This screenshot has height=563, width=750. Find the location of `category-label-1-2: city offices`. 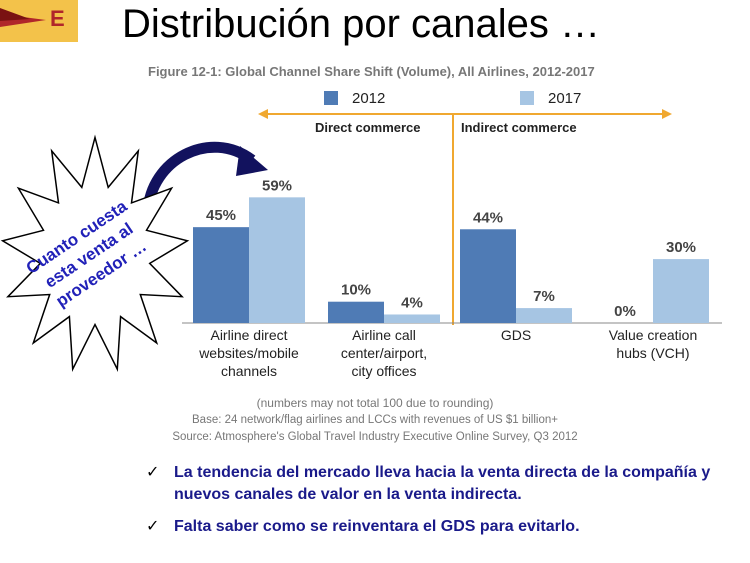

category-label-1-2: city offices is located at coordinates (383, 371).